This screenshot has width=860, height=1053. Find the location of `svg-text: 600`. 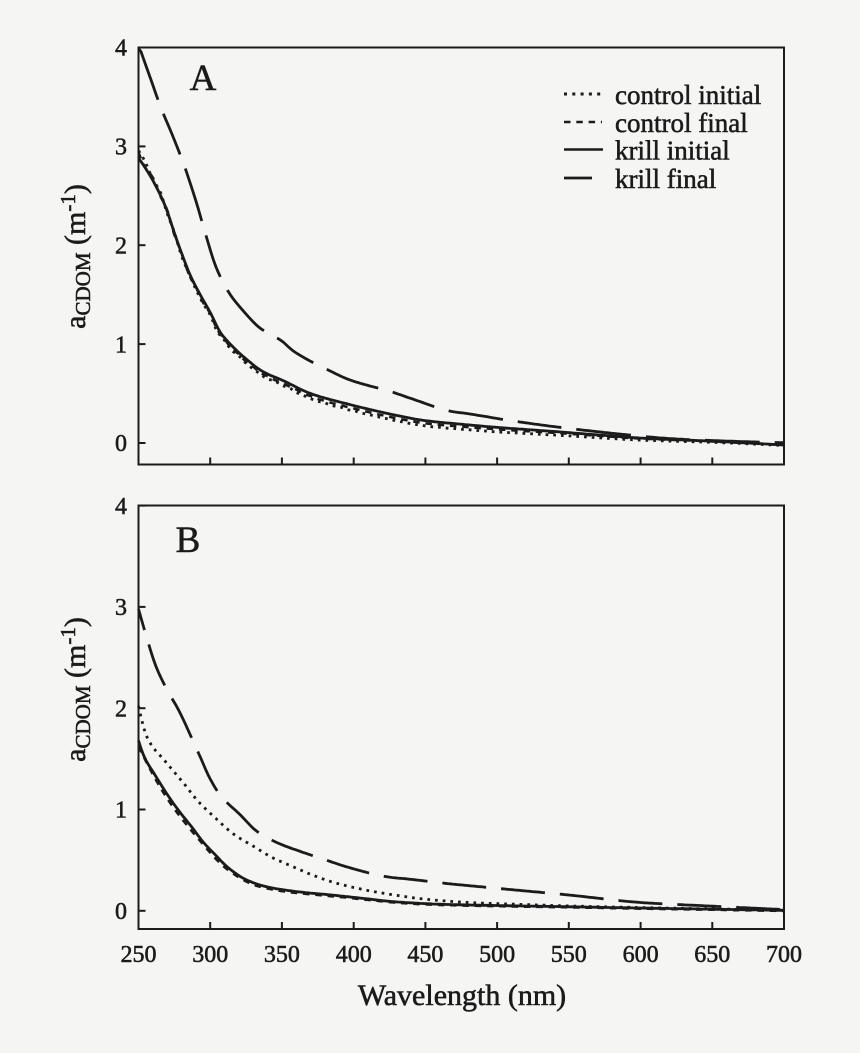

svg-text: 600 is located at coordinates (641, 955).